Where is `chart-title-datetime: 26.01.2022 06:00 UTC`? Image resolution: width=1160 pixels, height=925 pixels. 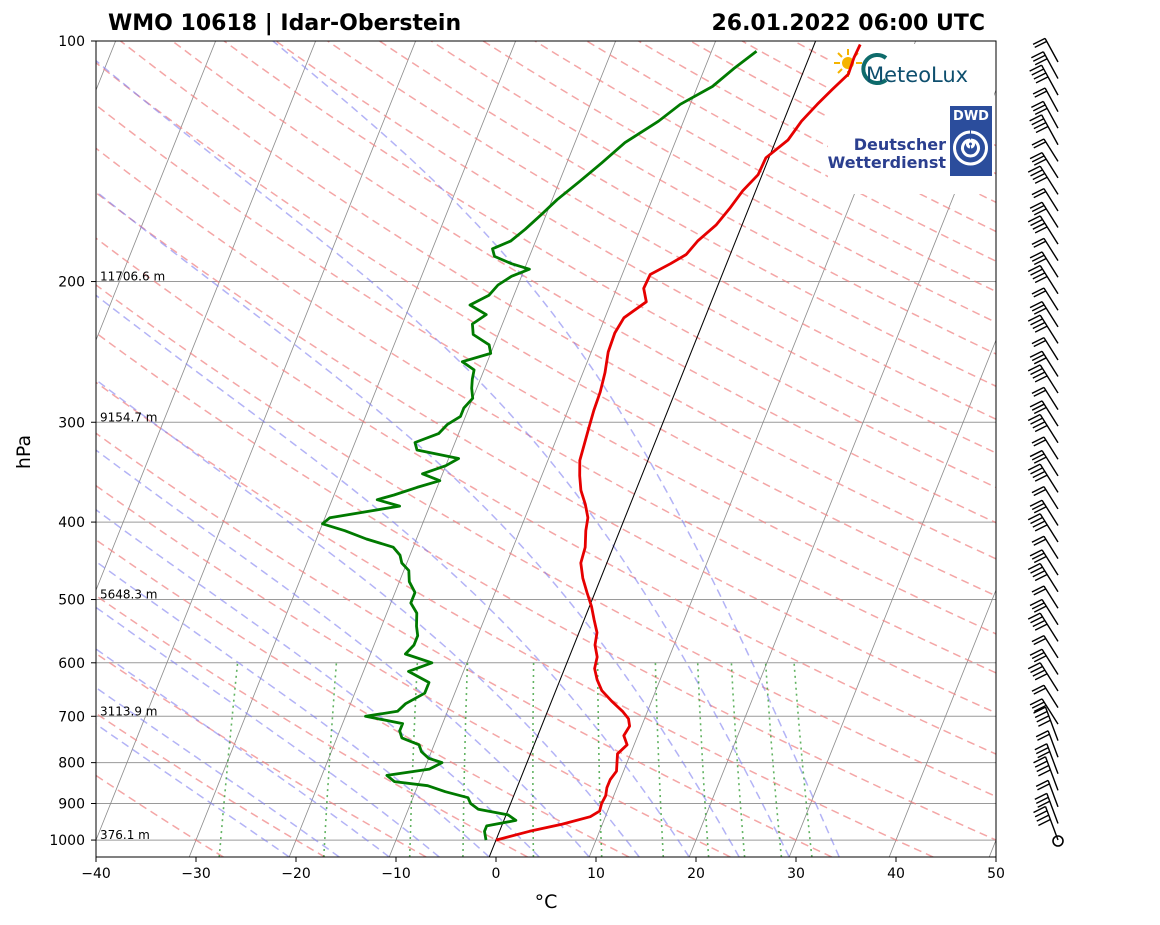
chart-title-datetime: 26.01.2022 06:00 UTC is located at coordinates (848, 23).